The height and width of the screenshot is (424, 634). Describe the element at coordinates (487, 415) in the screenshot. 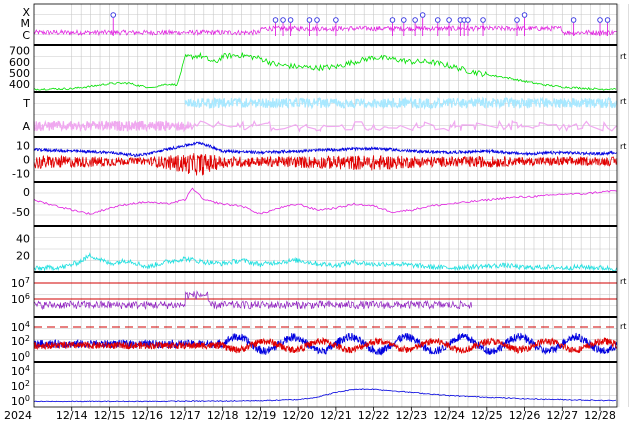

I see `x-tick-label: 12/25` at that location.